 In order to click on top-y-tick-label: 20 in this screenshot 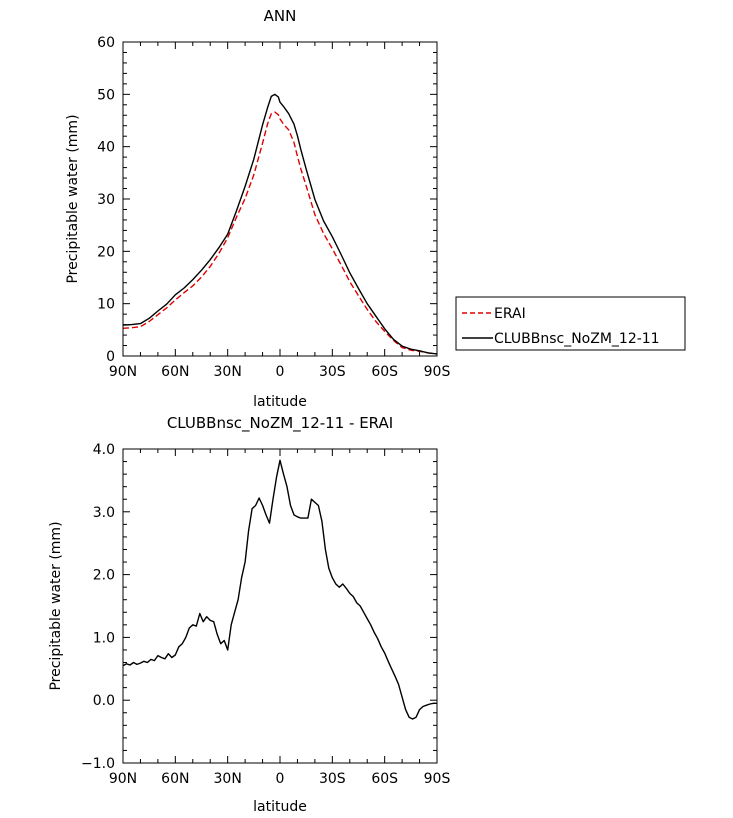, I will do `click(106, 252)`.